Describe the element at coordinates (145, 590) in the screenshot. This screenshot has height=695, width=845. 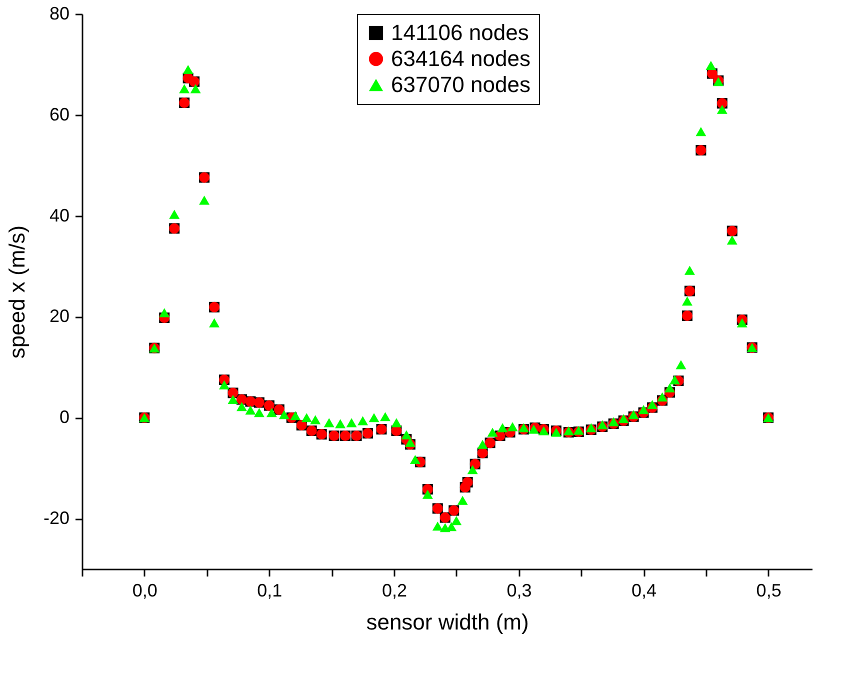
I see `x-tick-label: 0,0` at that location.